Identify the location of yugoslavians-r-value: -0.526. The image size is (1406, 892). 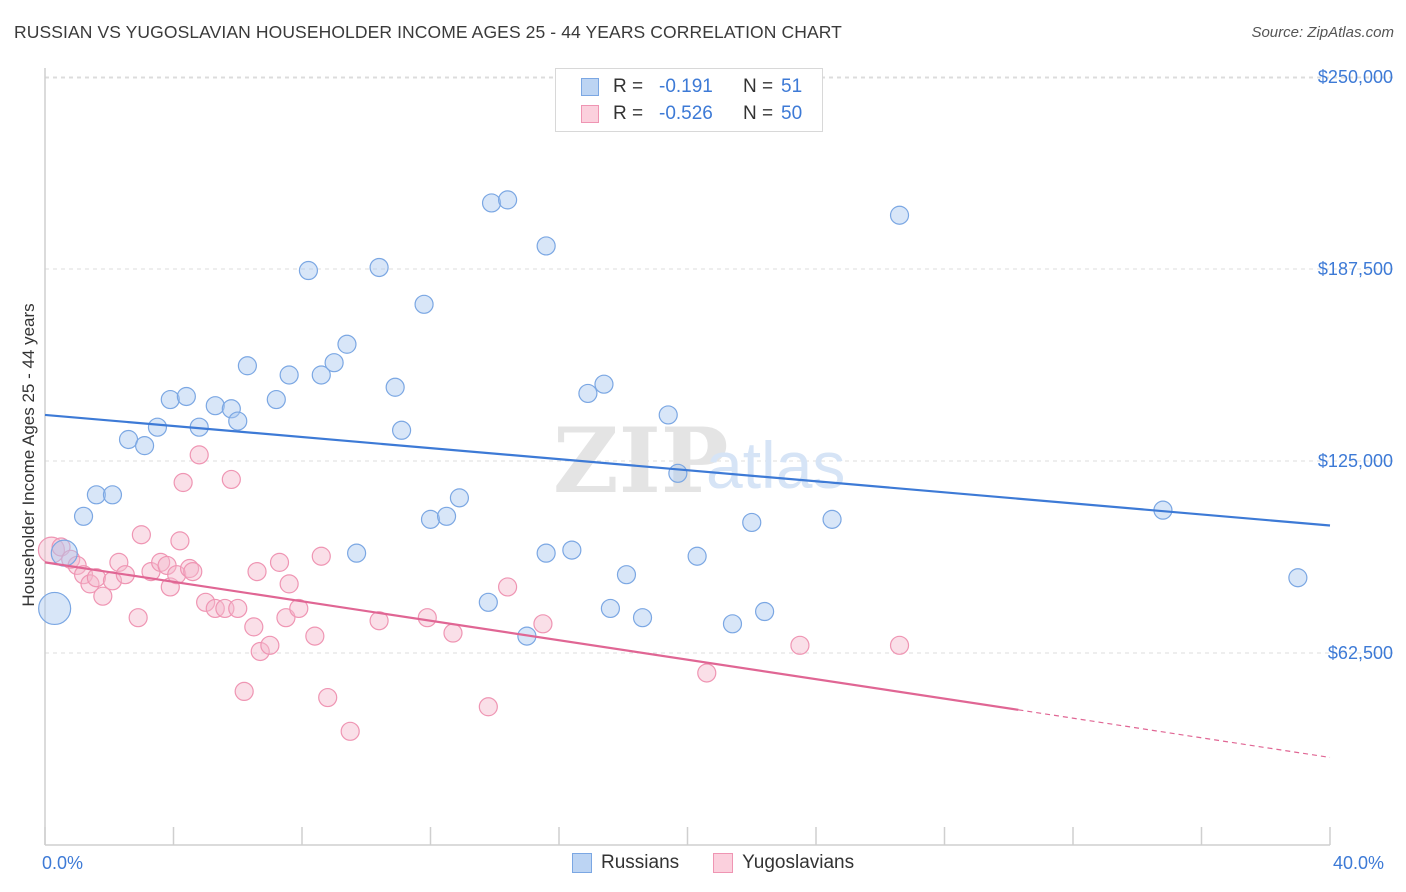
(686, 113).